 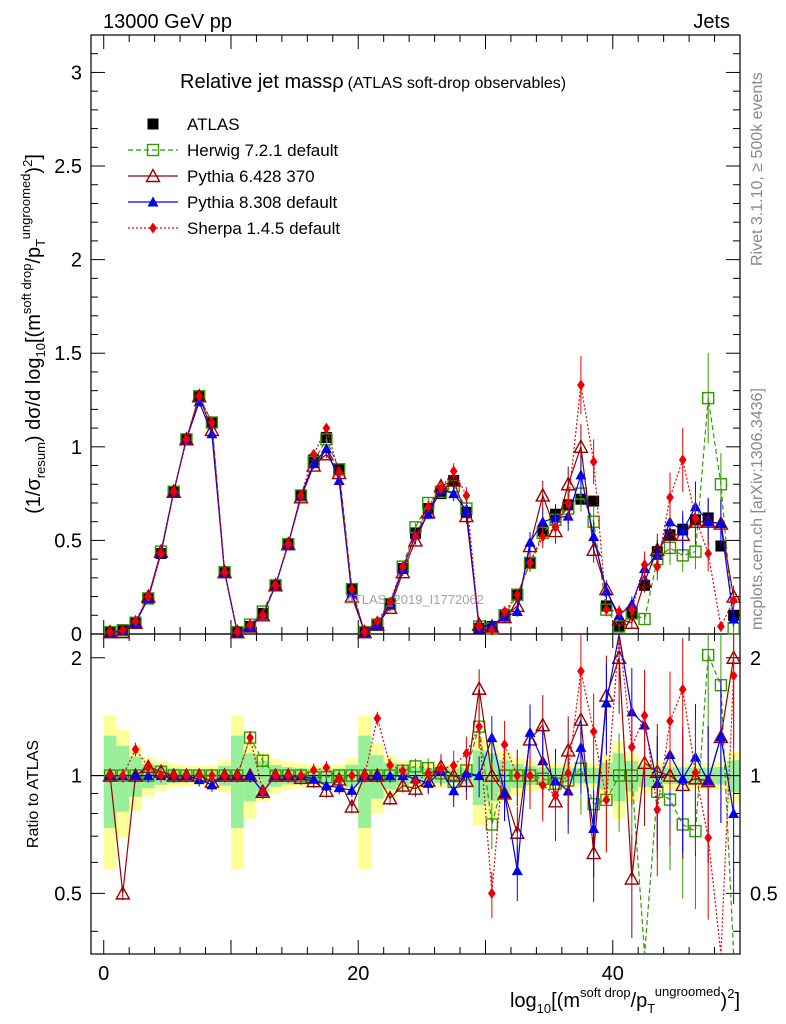 What do you see at coordinates (76, 777) in the screenshot?
I see `ratio-tick-label: 1` at bounding box center [76, 777].